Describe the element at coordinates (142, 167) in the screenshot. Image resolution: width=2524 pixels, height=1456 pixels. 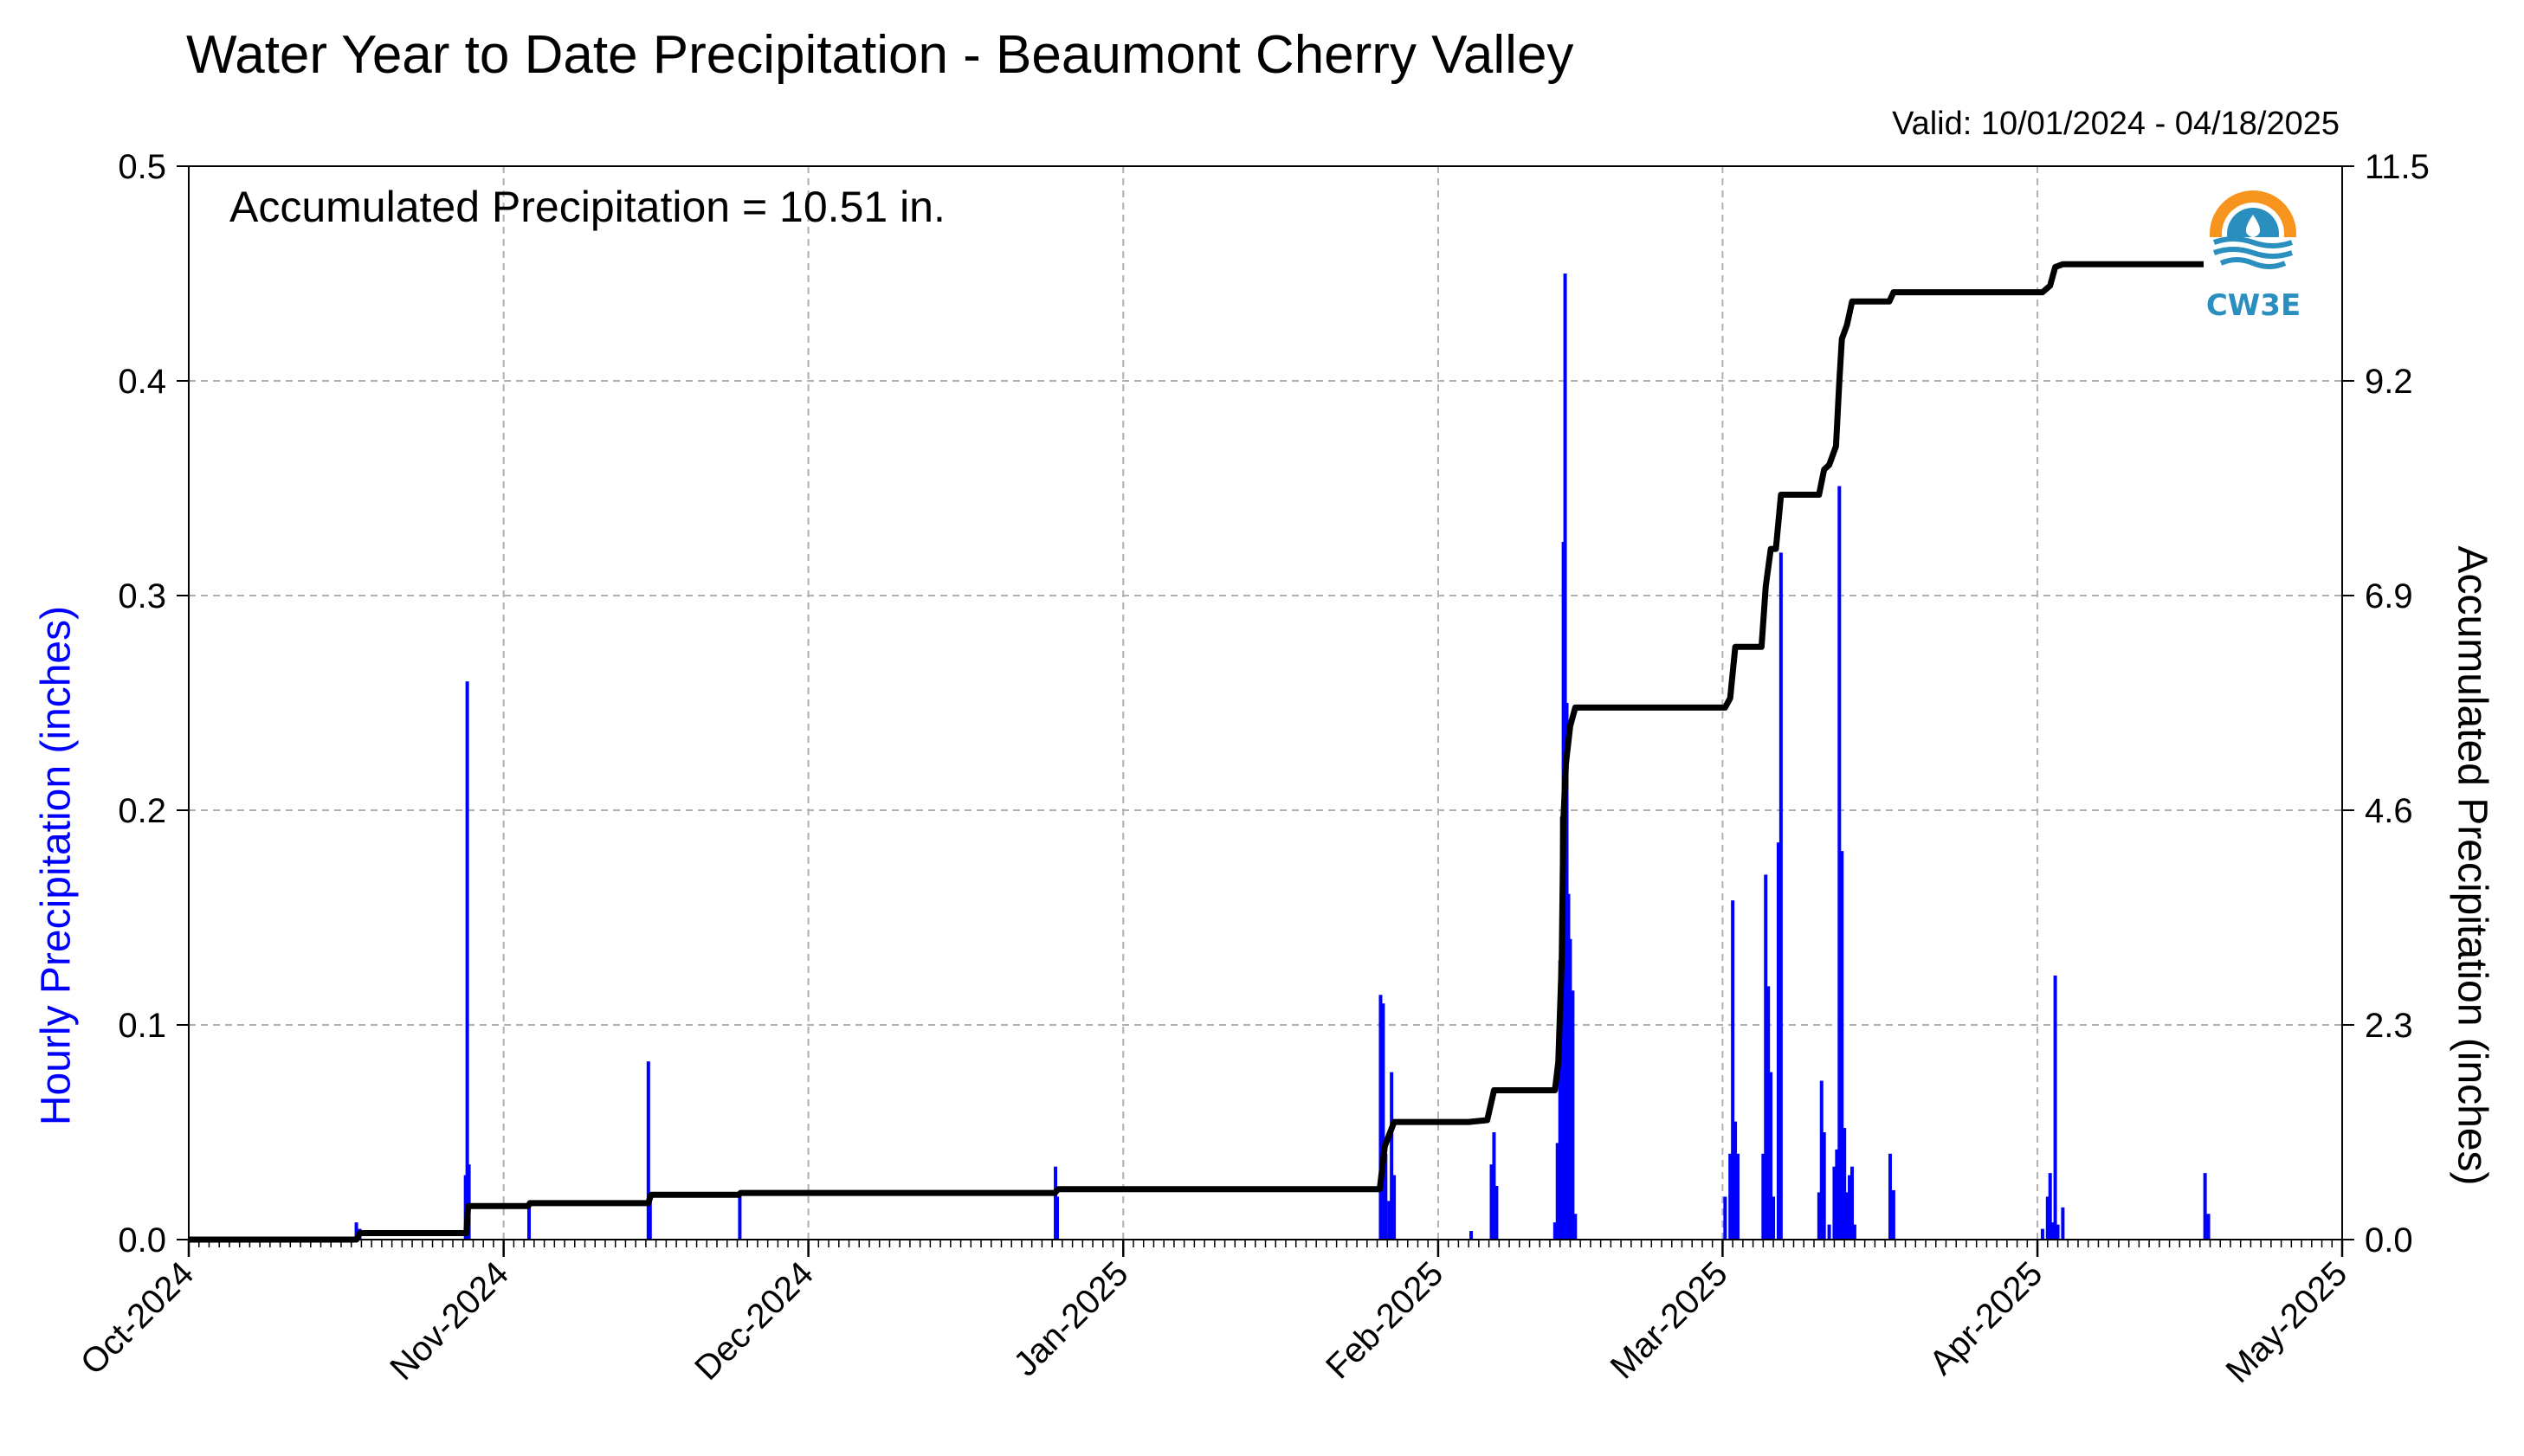
I see `left-y-tick-label: 0.5` at that location.